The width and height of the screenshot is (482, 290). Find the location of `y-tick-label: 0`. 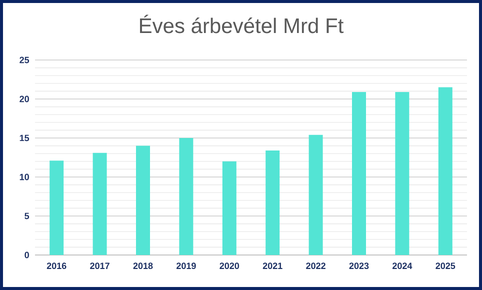

y-tick-label: 0 is located at coordinates (26, 255).